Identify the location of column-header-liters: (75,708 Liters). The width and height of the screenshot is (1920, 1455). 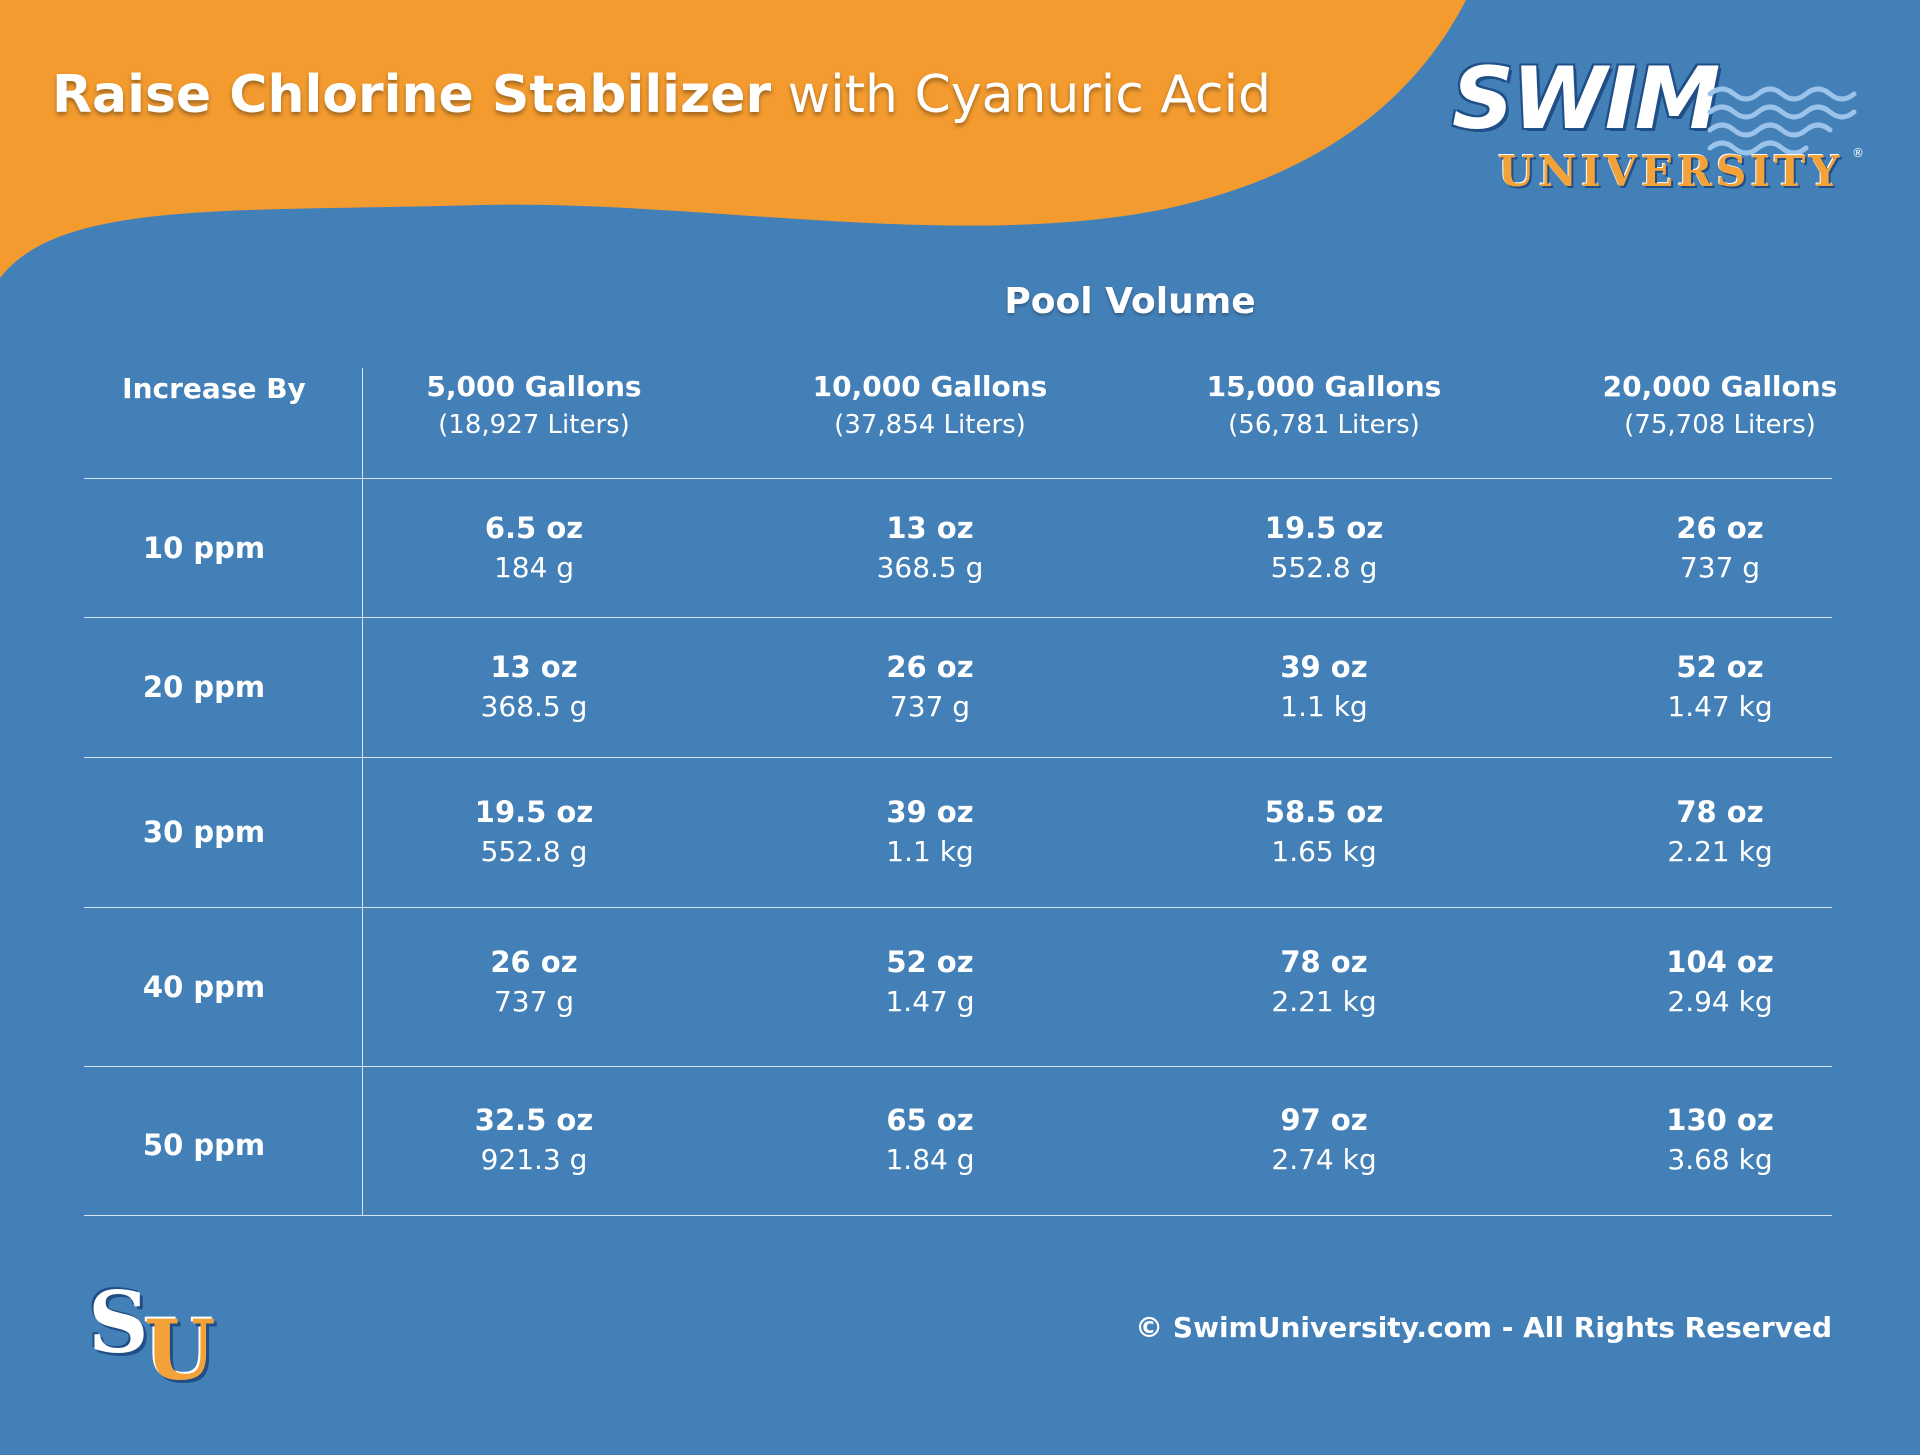
(1720, 425).